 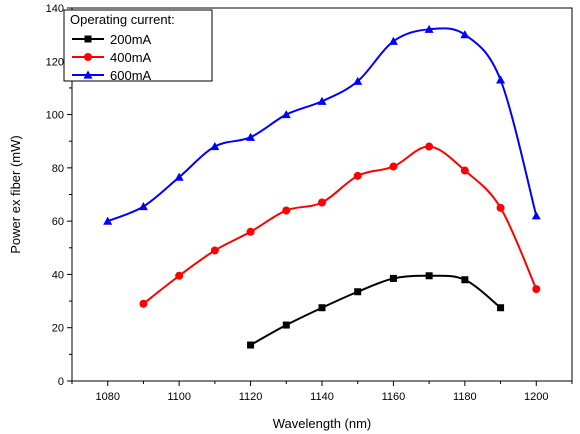 What do you see at coordinates (55, 62) in the screenshot?
I see `y-tick-label: 120` at bounding box center [55, 62].